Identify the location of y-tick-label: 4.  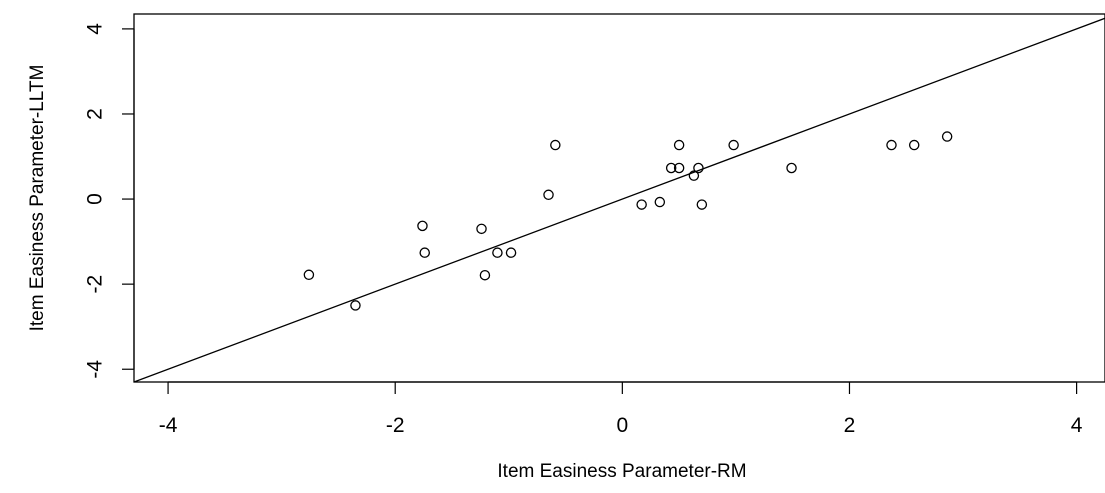
(95, 29).